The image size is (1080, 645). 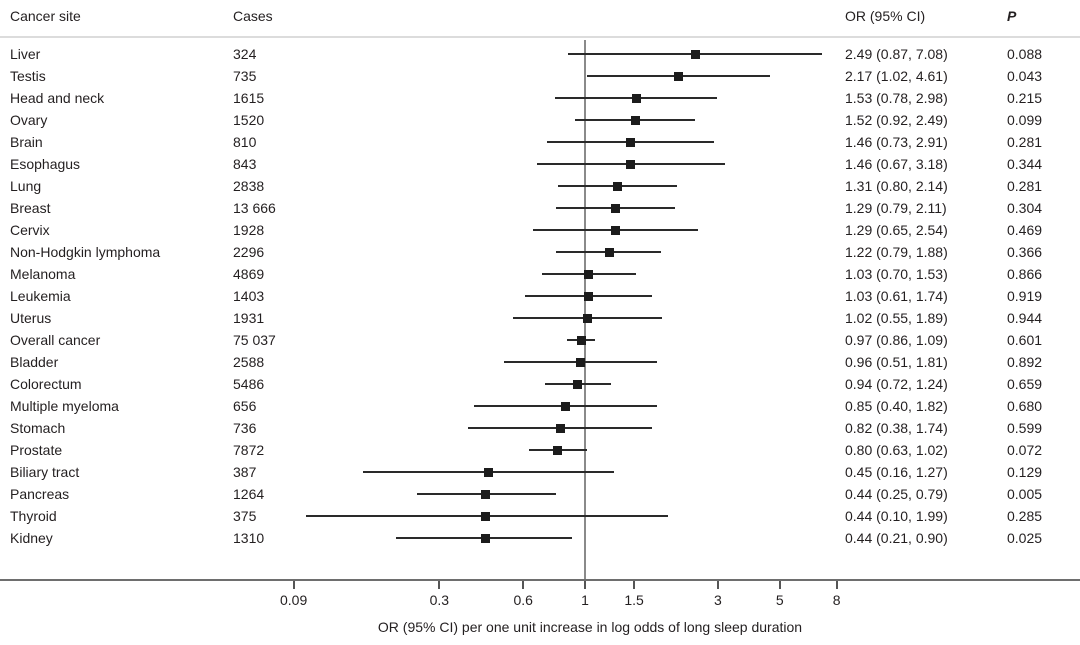 I want to click on or-ci-value: 0.44 (0.21, 0.90), so click(x=896, y=538).